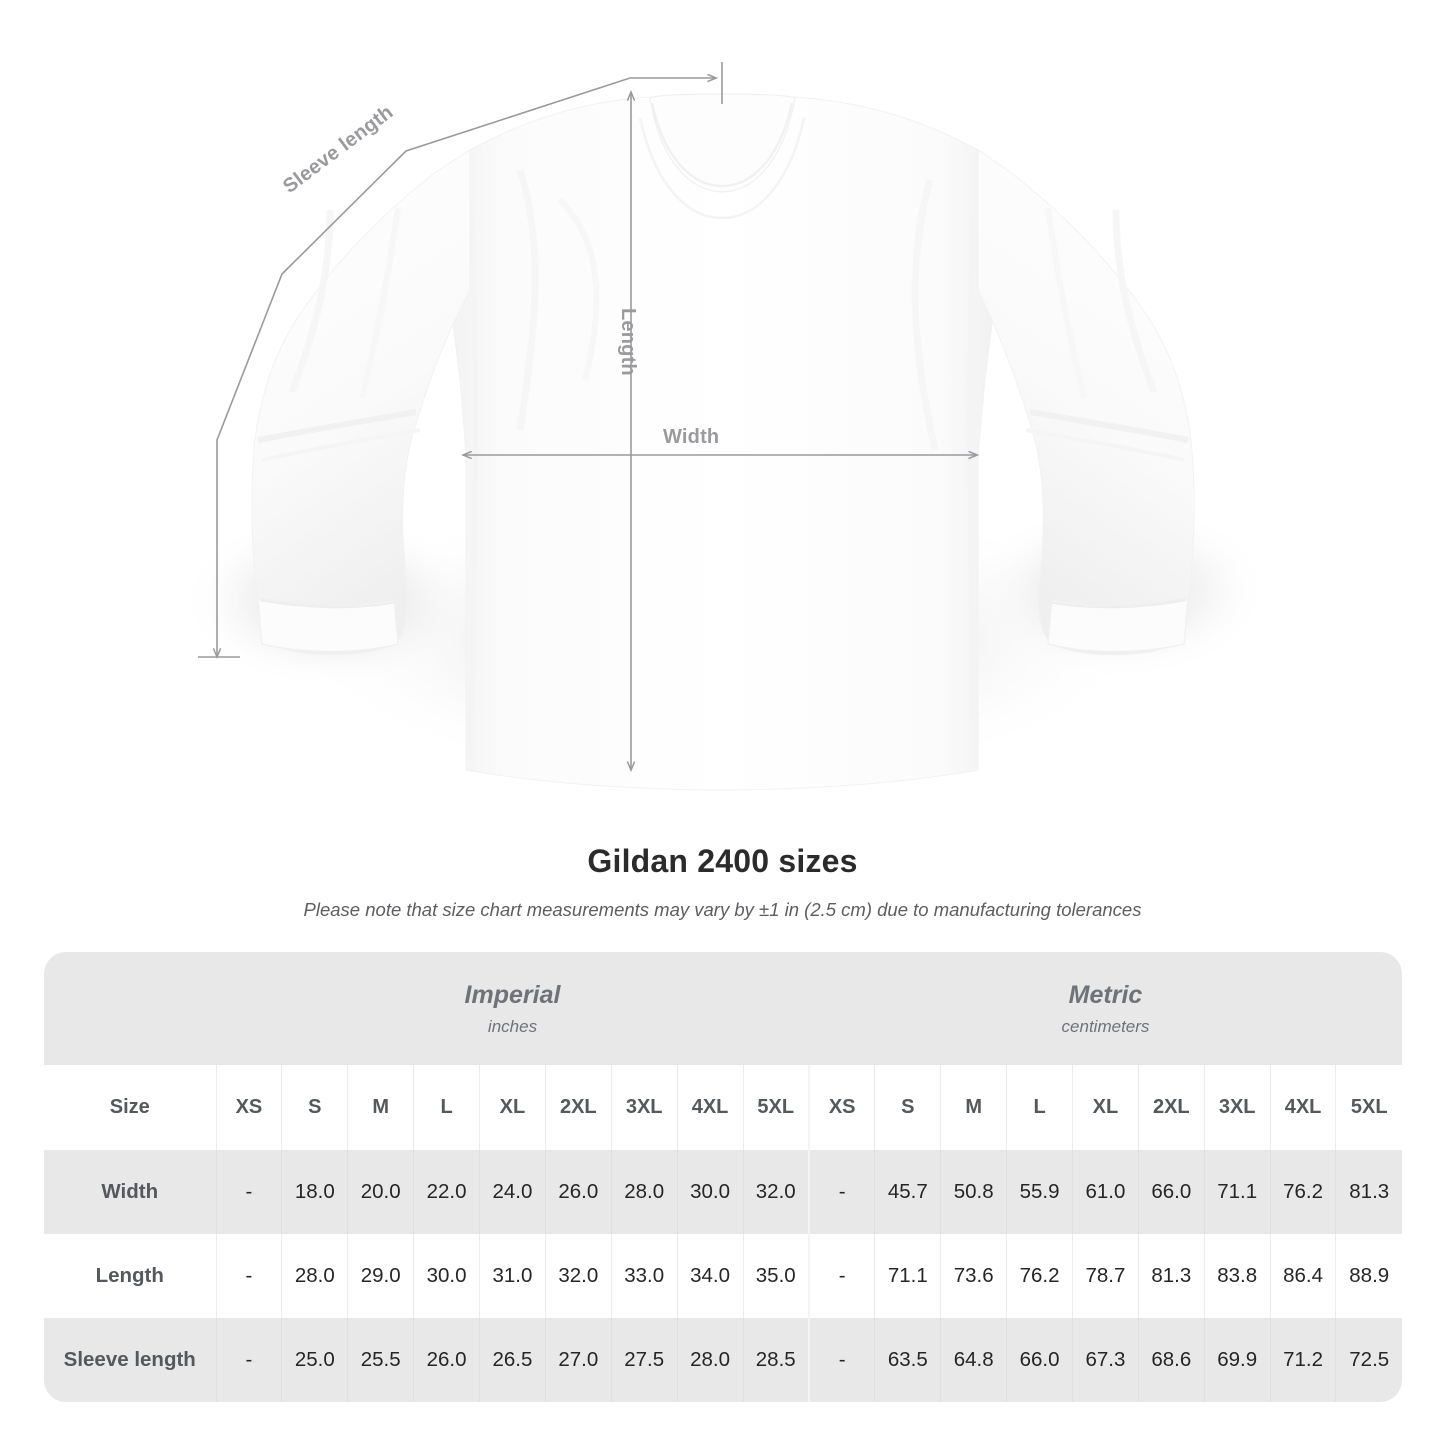 This screenshot has height=1445, width=1445. Describe the element at coordinates (446, 1276) in the screenshot. I see `cell-length-imperial-l: 30.0` at that location.